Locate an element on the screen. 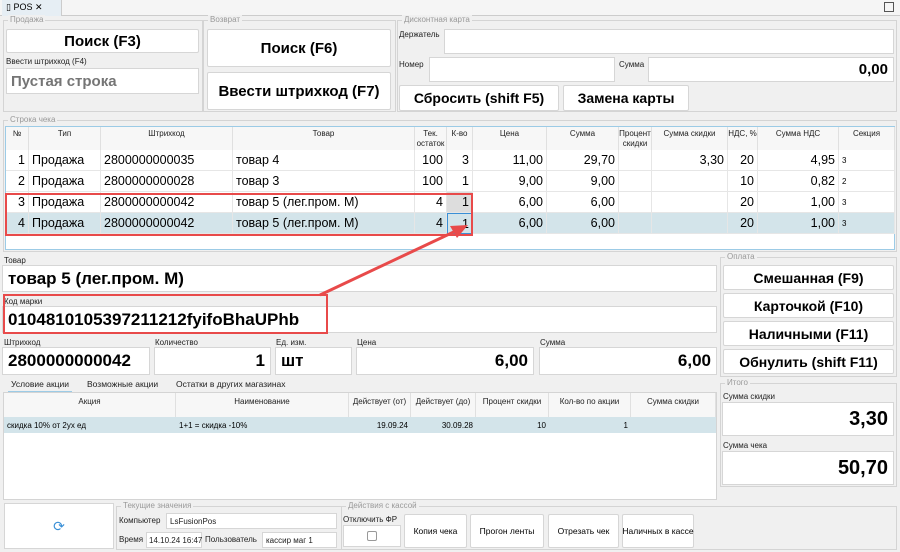  holder-field is located at coordinates (669, 41).